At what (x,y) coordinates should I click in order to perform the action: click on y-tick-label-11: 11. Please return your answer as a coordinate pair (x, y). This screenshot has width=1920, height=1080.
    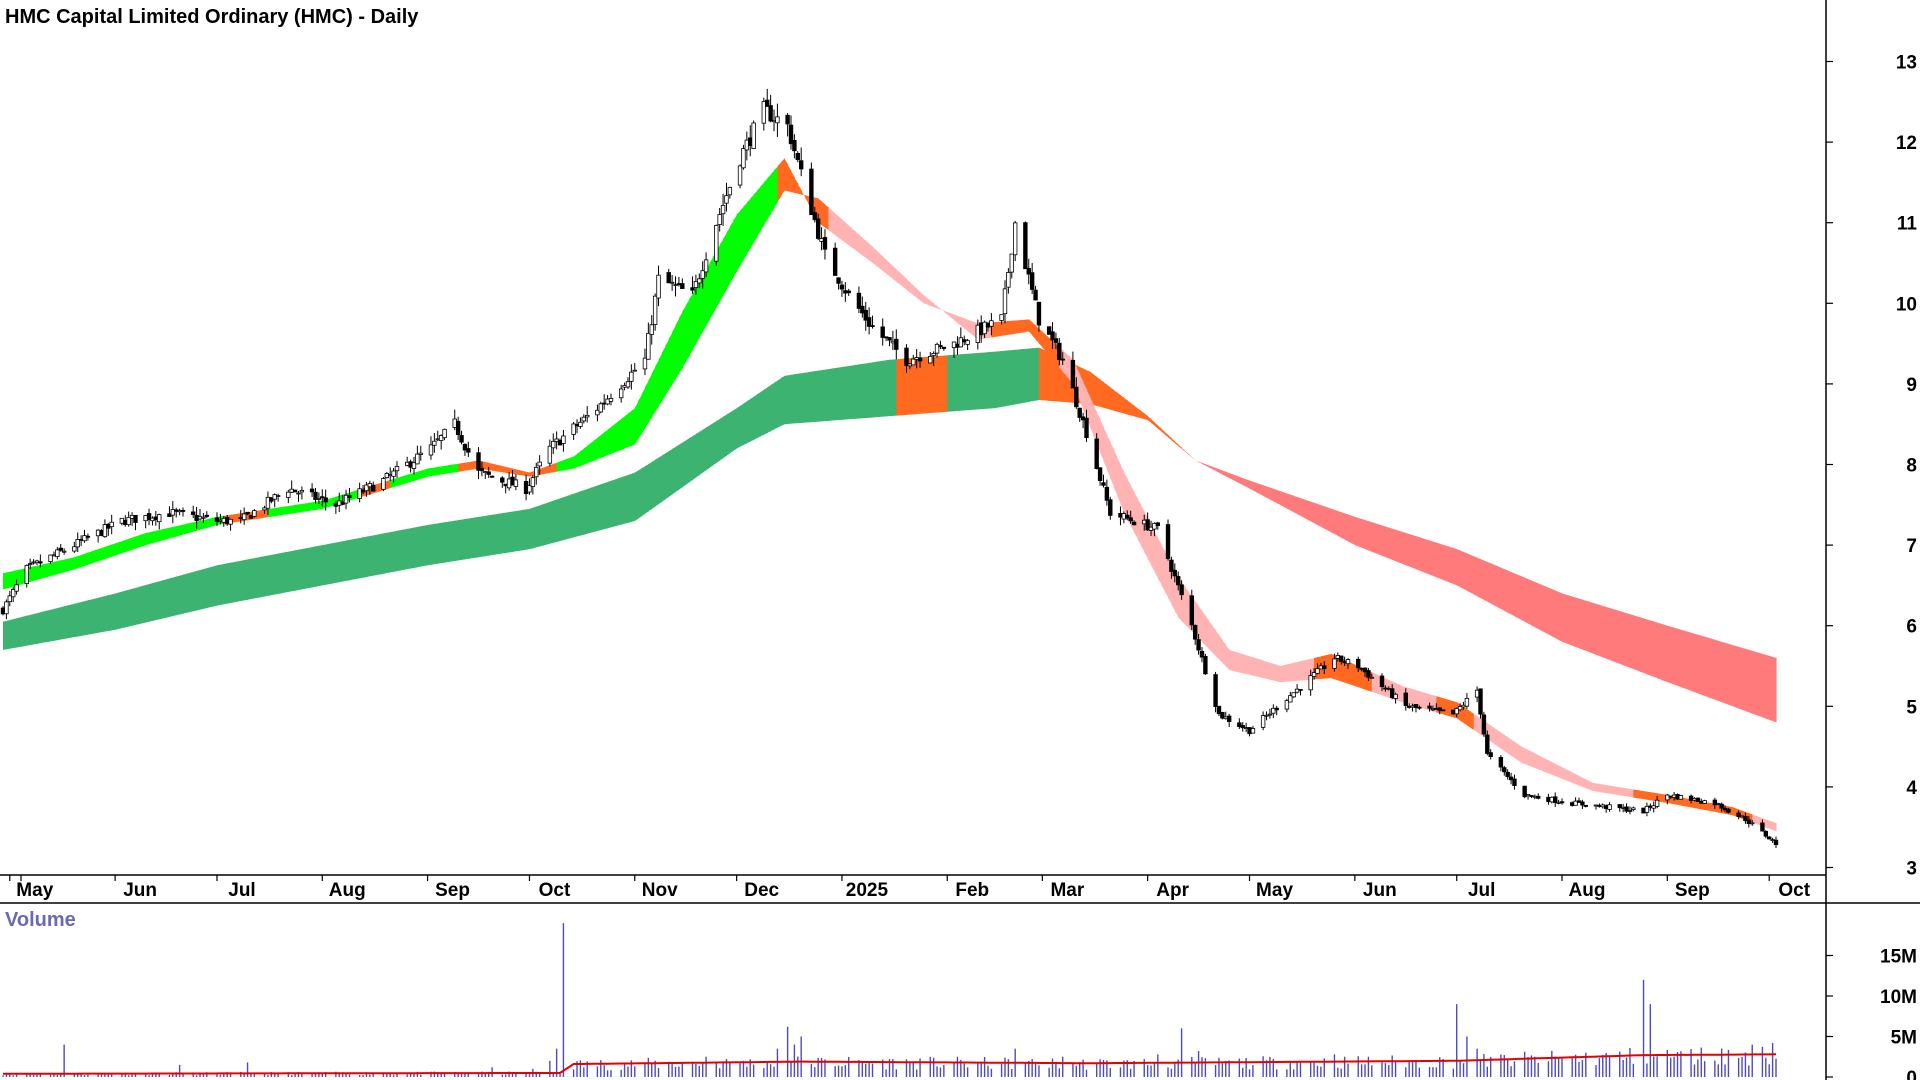
    Looking at the image, I should click on (1907, 224).